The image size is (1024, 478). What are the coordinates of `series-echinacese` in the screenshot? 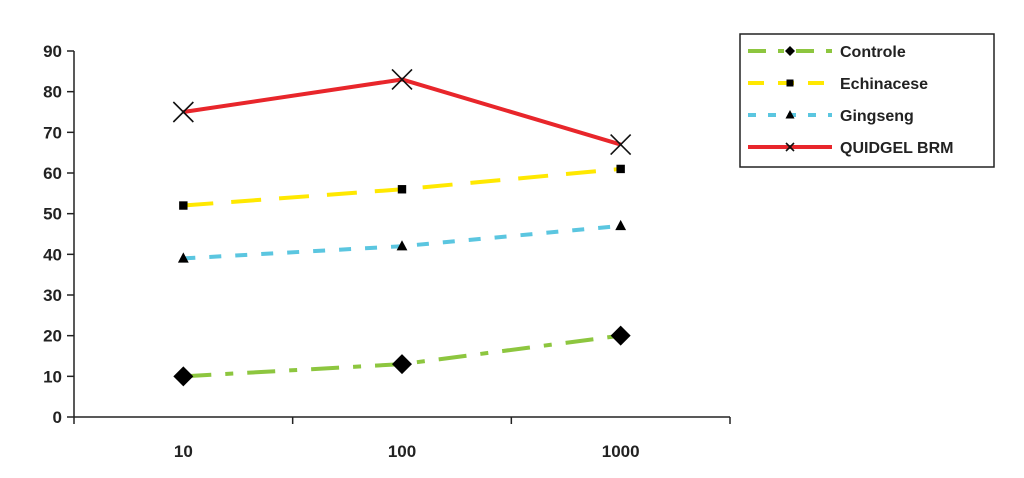 It's located at (402, 187).